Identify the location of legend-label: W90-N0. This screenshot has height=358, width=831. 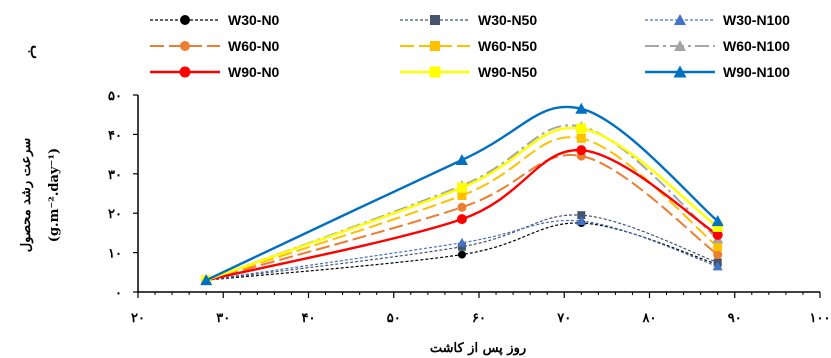
(254, 72).